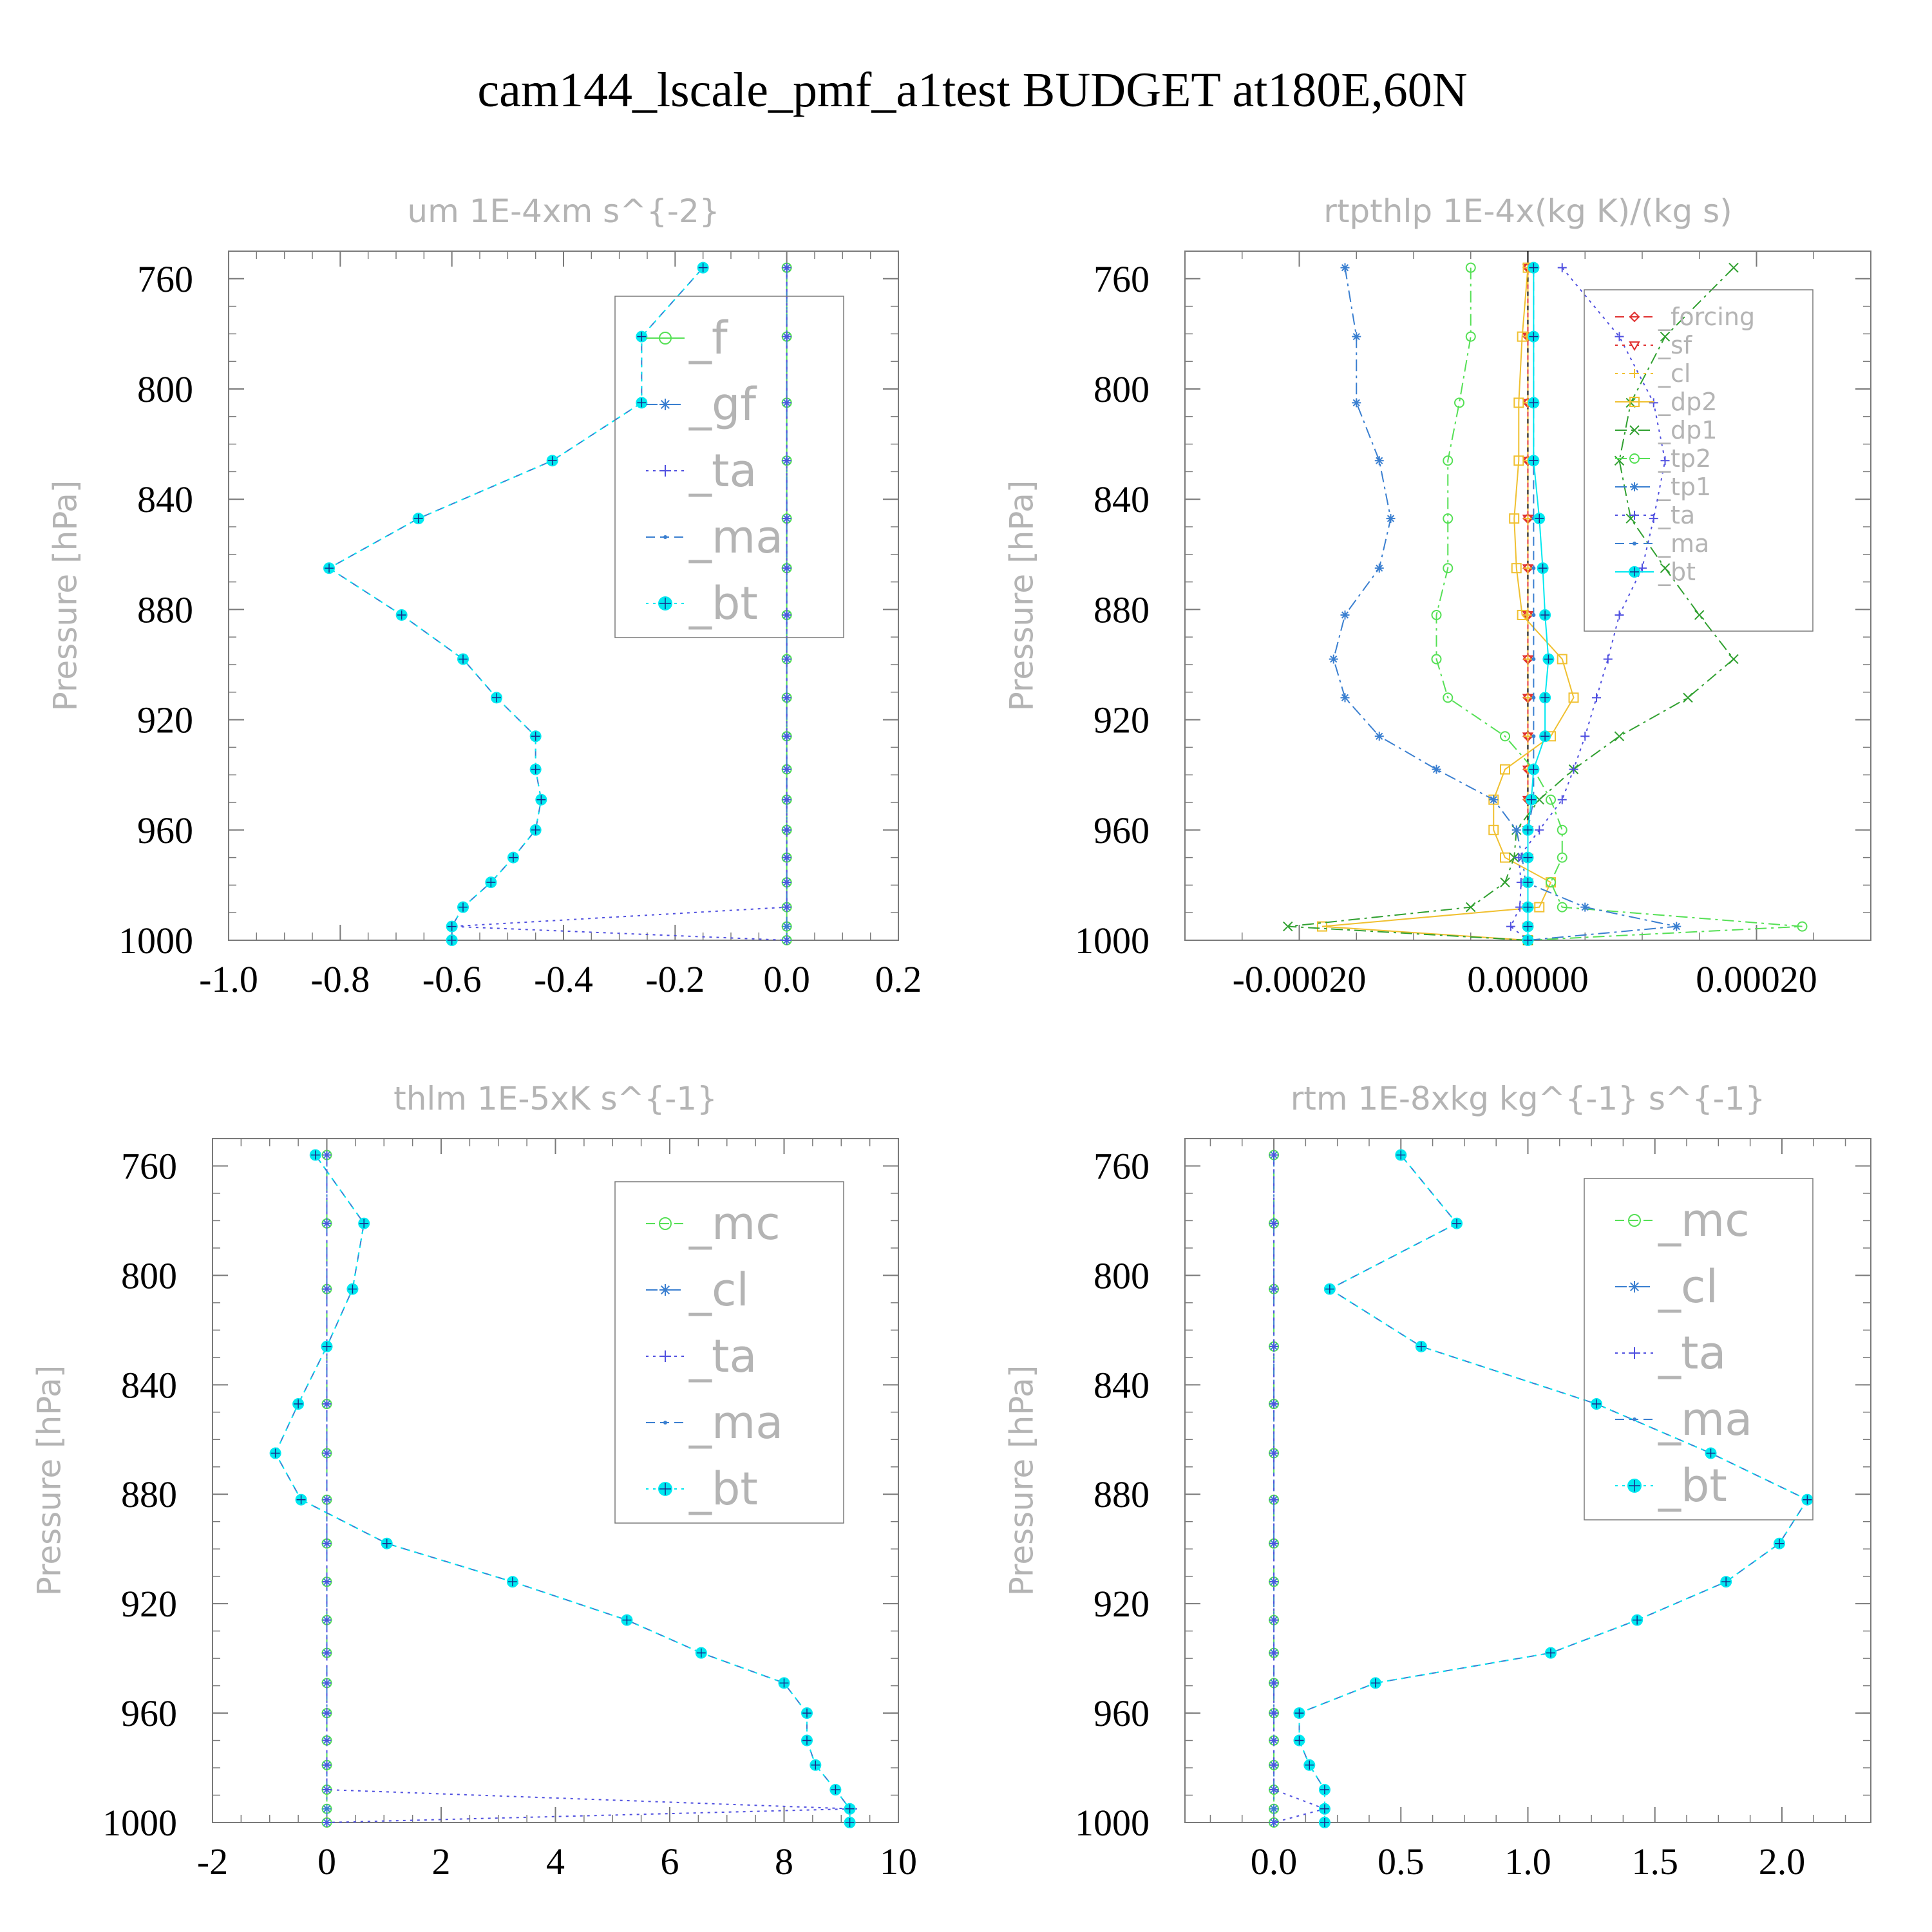  Describe the element at coordinates (1539, 603) in the screenshot. I see `series-bt` at that location.